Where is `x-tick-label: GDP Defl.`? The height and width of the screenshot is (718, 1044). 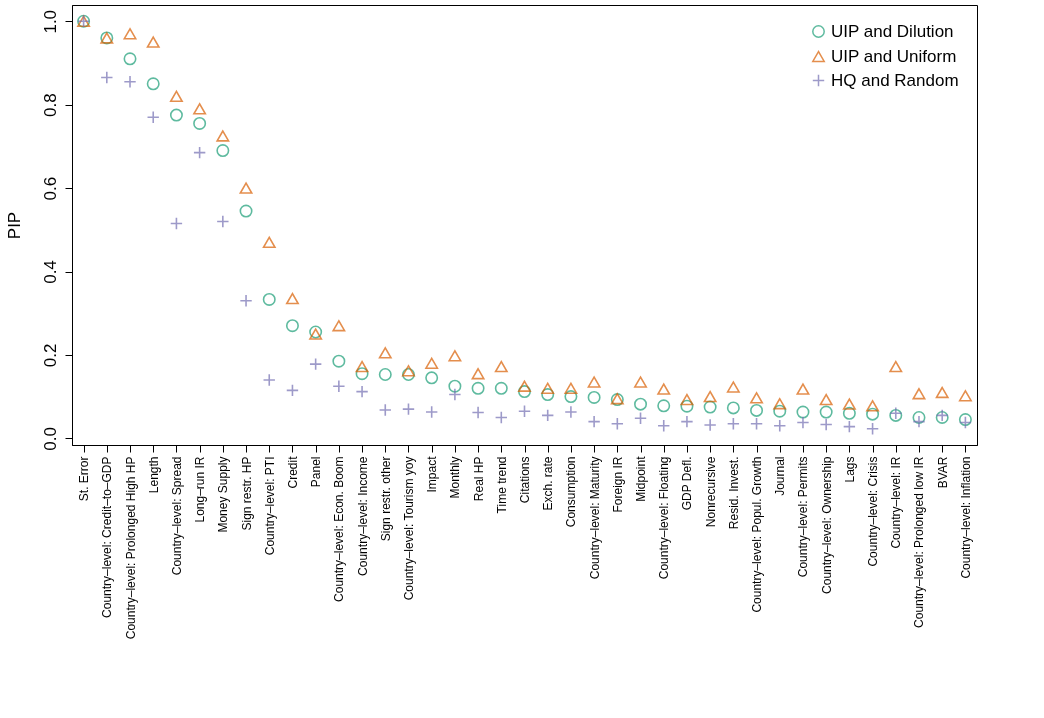 x-tick-label: GDP Defl. is located at coordinates (687, 483).